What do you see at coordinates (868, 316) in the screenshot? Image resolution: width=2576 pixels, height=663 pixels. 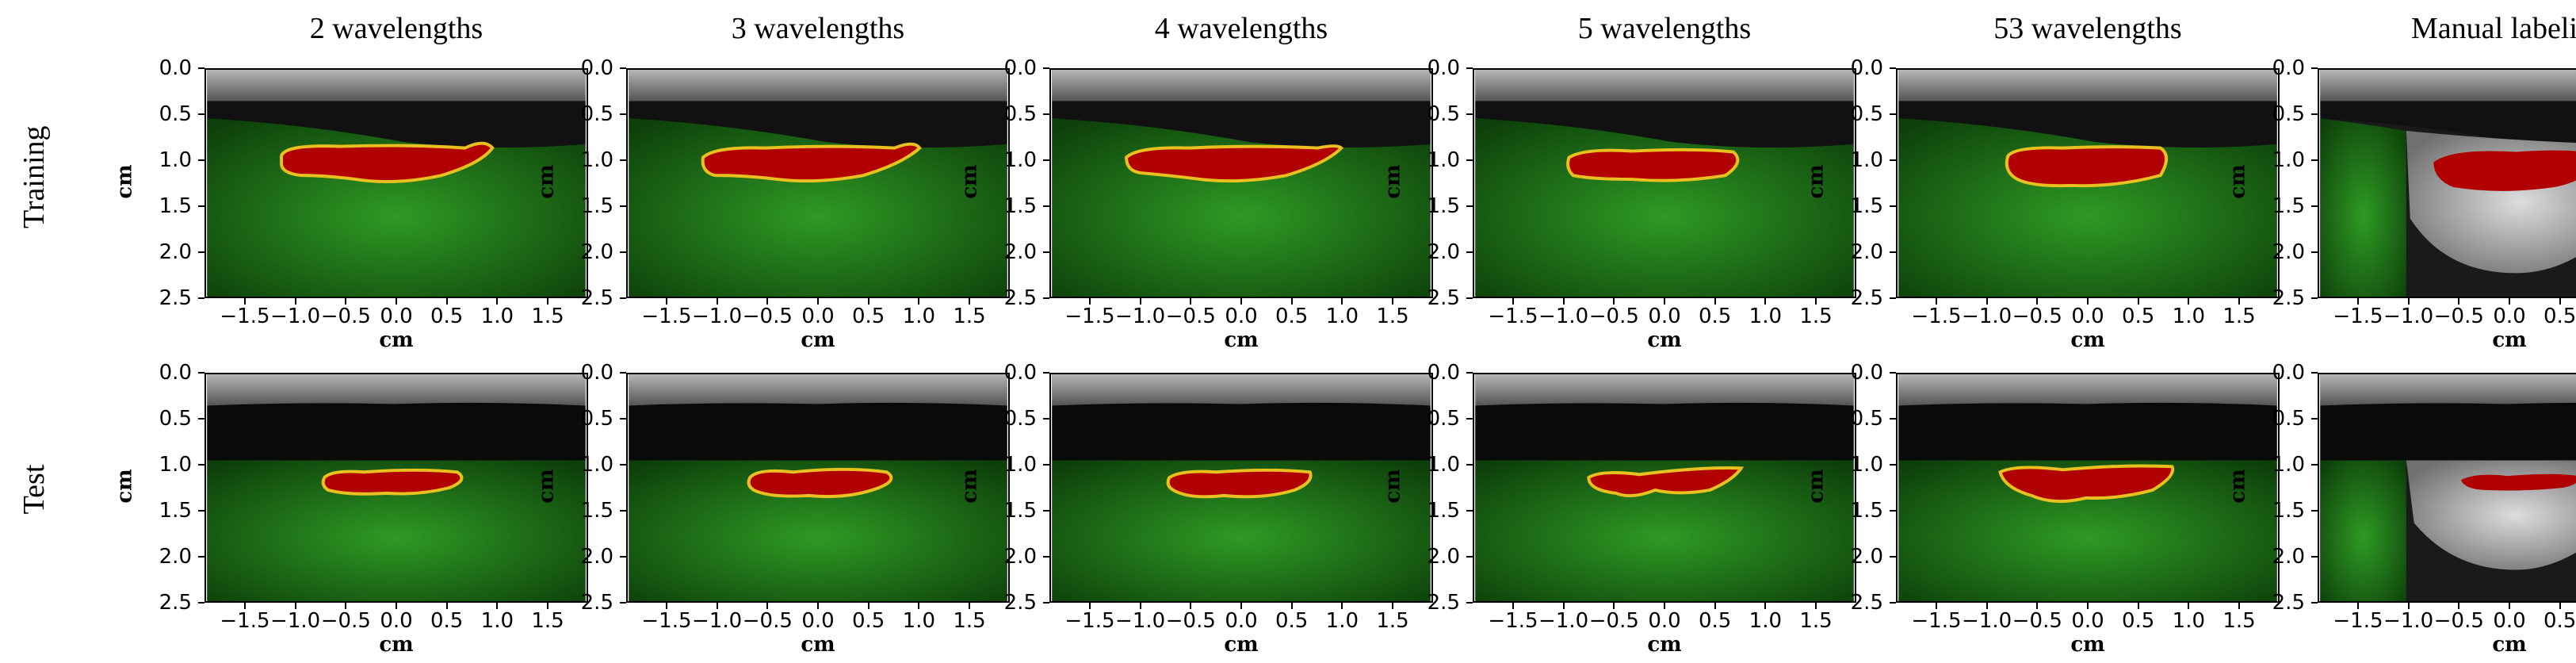 I see `x-tick-label: 0.5` at bounding box center [868, 316].